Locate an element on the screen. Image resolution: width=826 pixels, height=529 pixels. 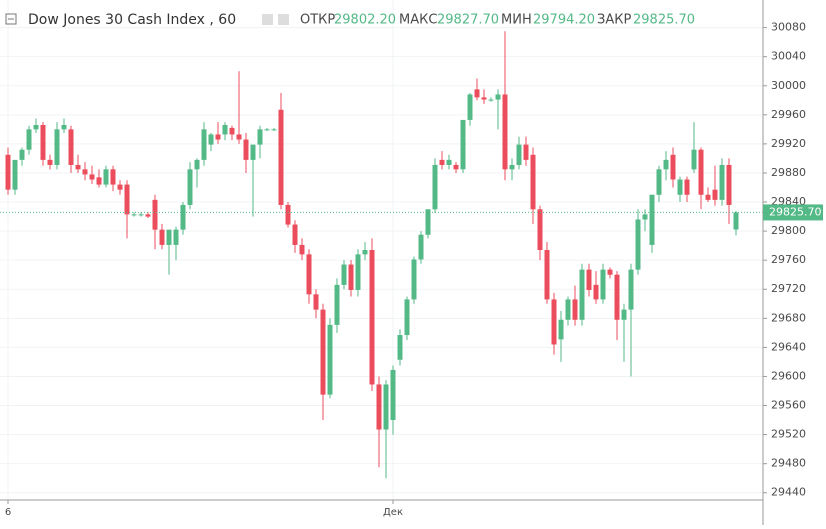
visibility-icon is located at coordinates (267, 19).